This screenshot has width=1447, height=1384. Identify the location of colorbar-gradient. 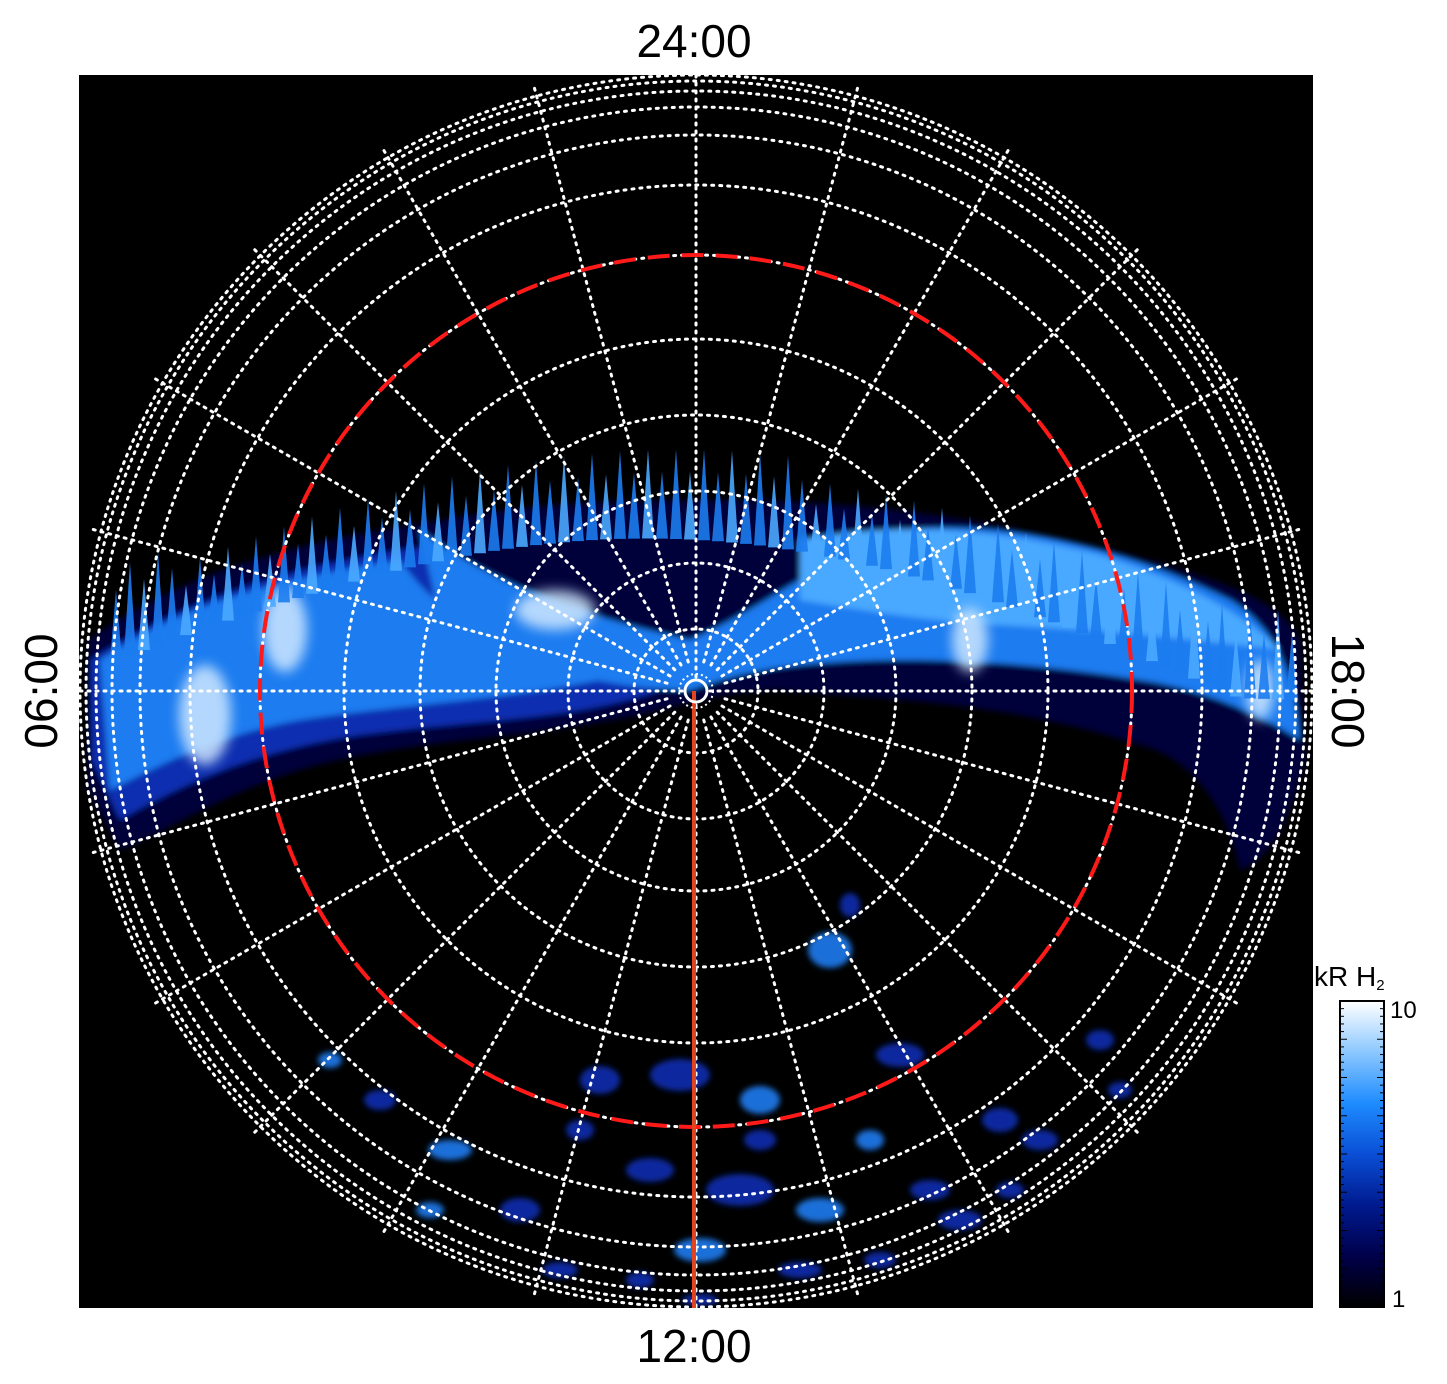
(1362, 1154).